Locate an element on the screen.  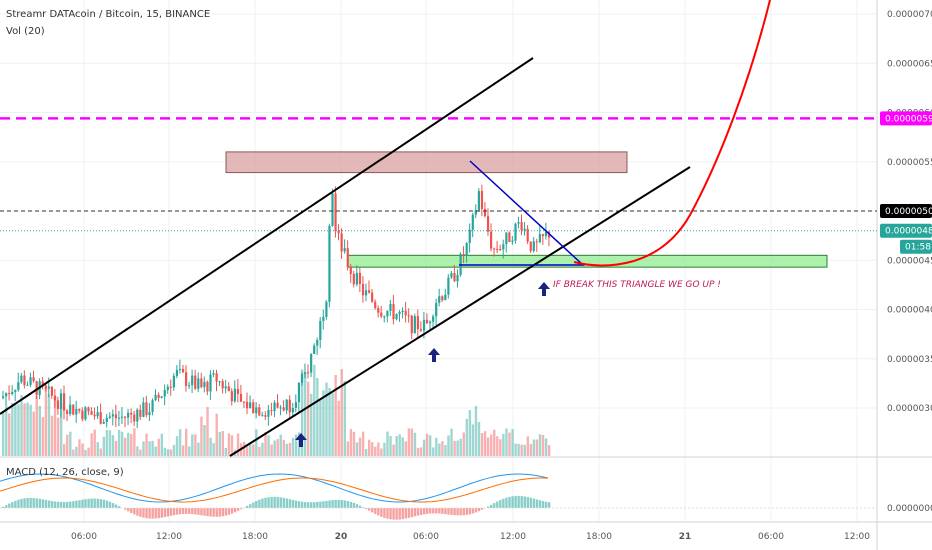
up-arrow-icon is located at coordinates (301, 440).